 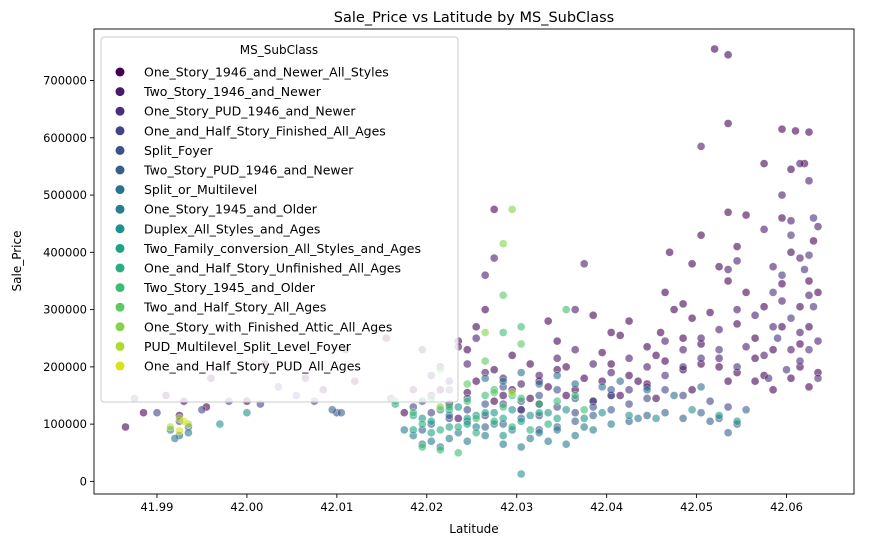 What do you see at coordinates (786, 507) in the screenshot?
I see `x-tick-label: 42.06` at bounding box center [786, 507].